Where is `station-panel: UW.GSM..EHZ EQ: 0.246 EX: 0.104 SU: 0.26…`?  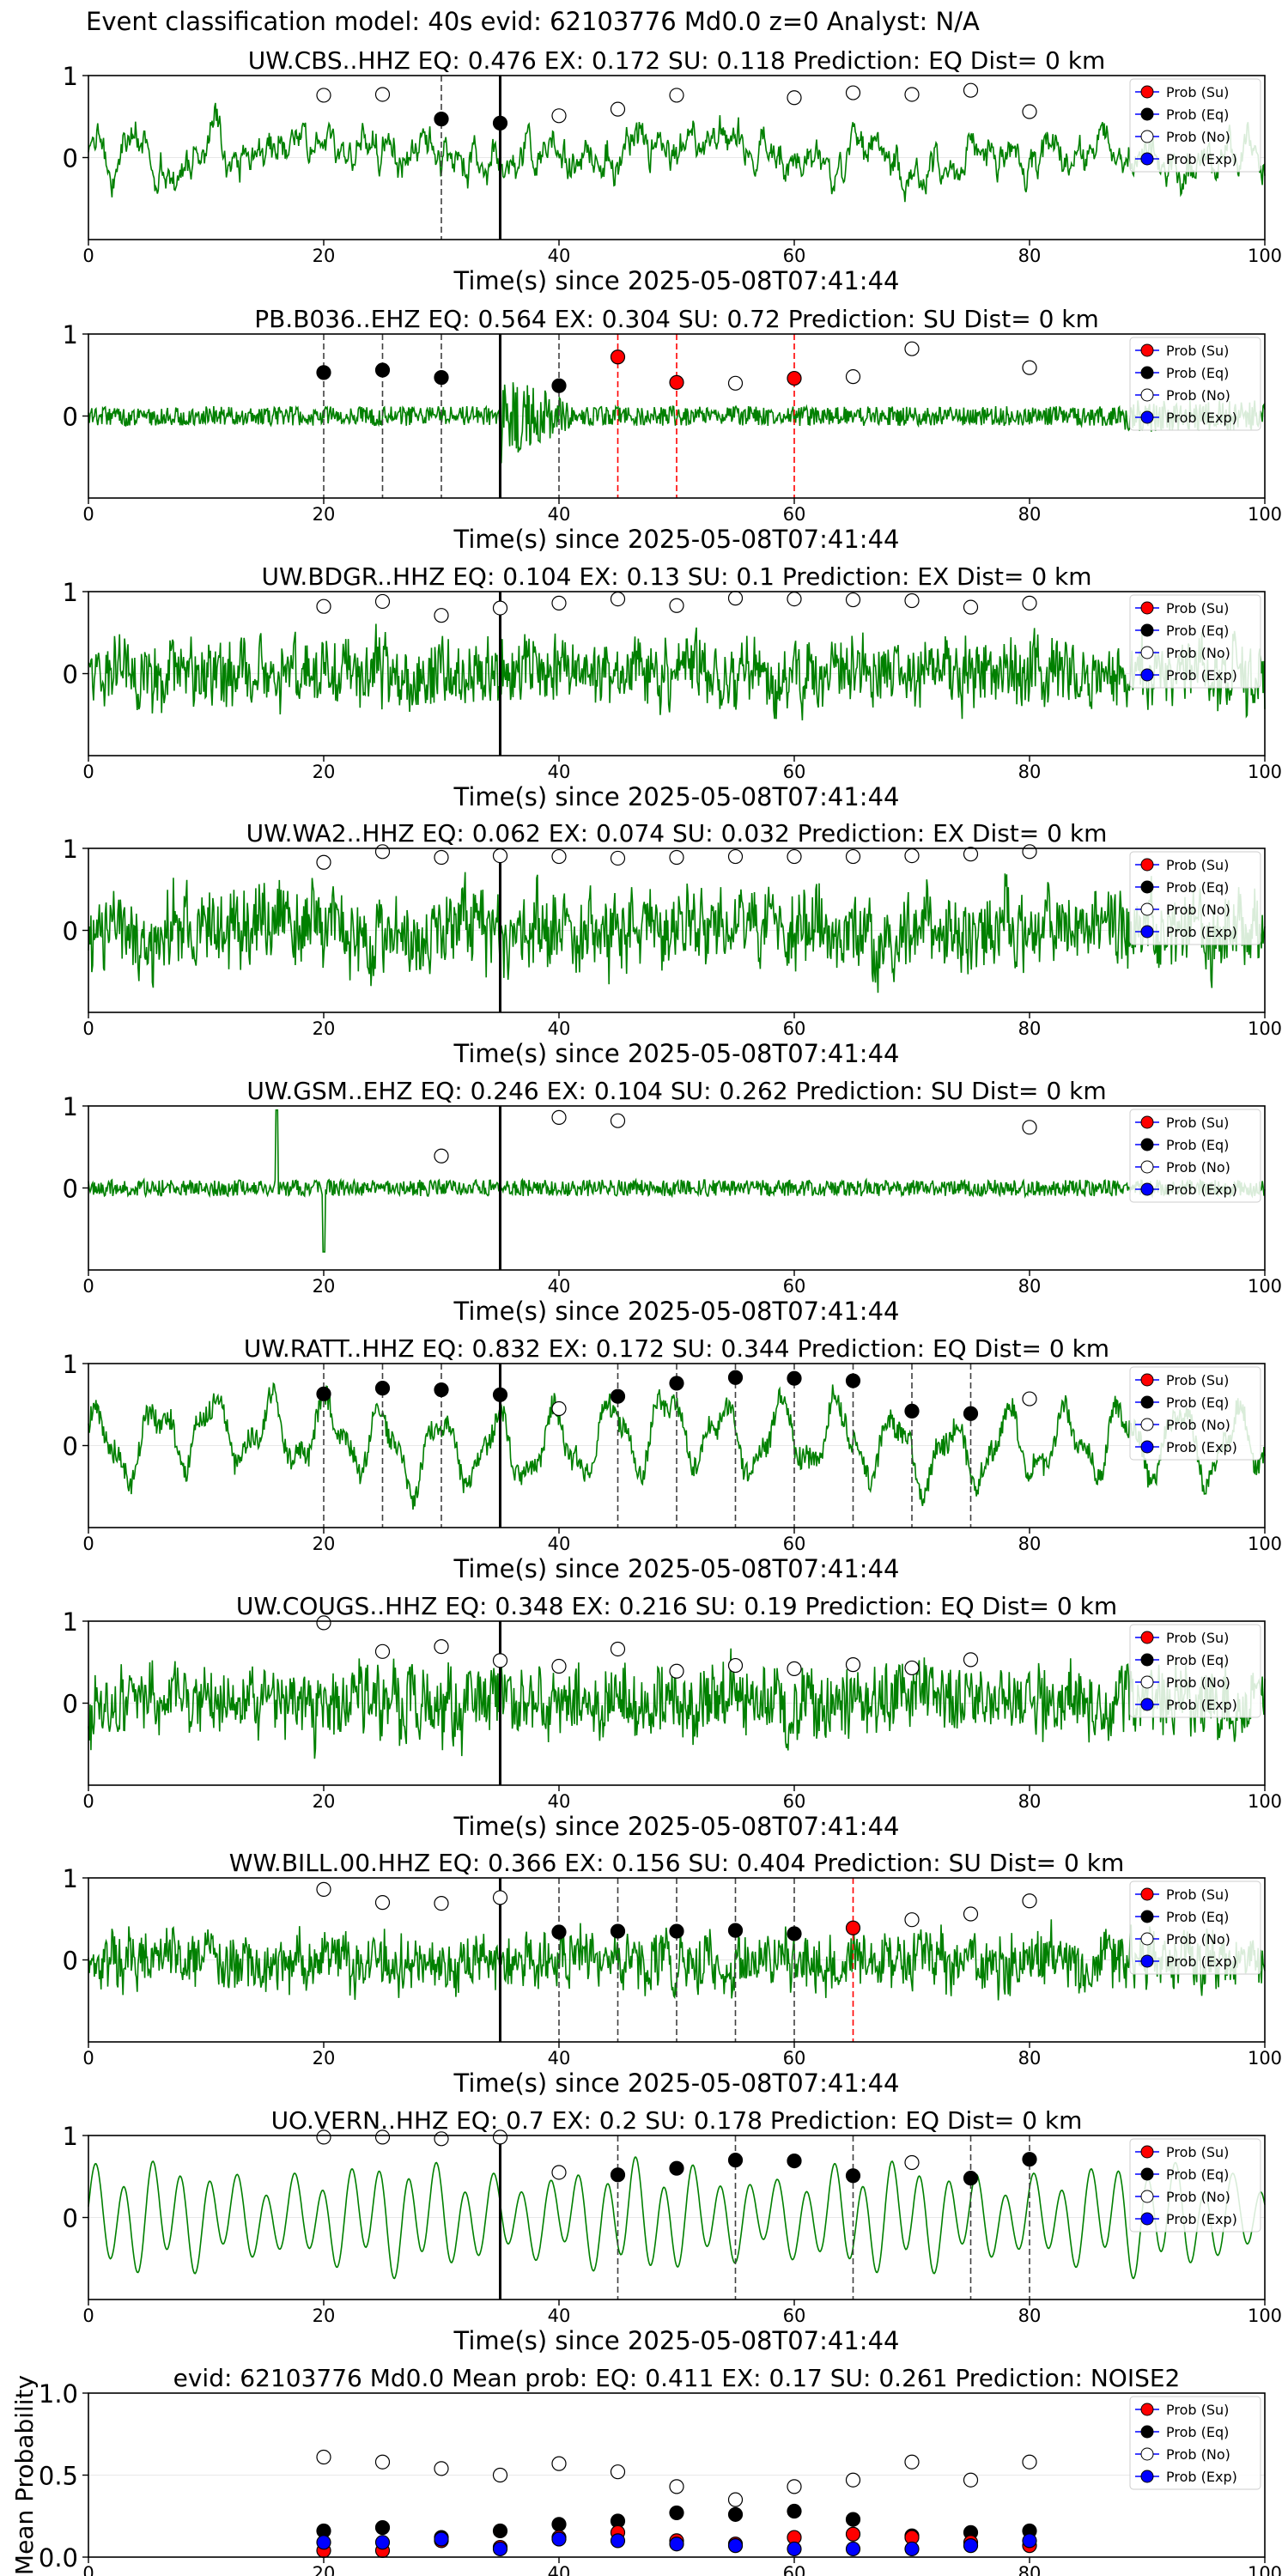 station-panel: UW.GSM..EHZ EQ: 0.246 EX: 0.104 SU: 0.26… is located at coordinates (673, 1202).